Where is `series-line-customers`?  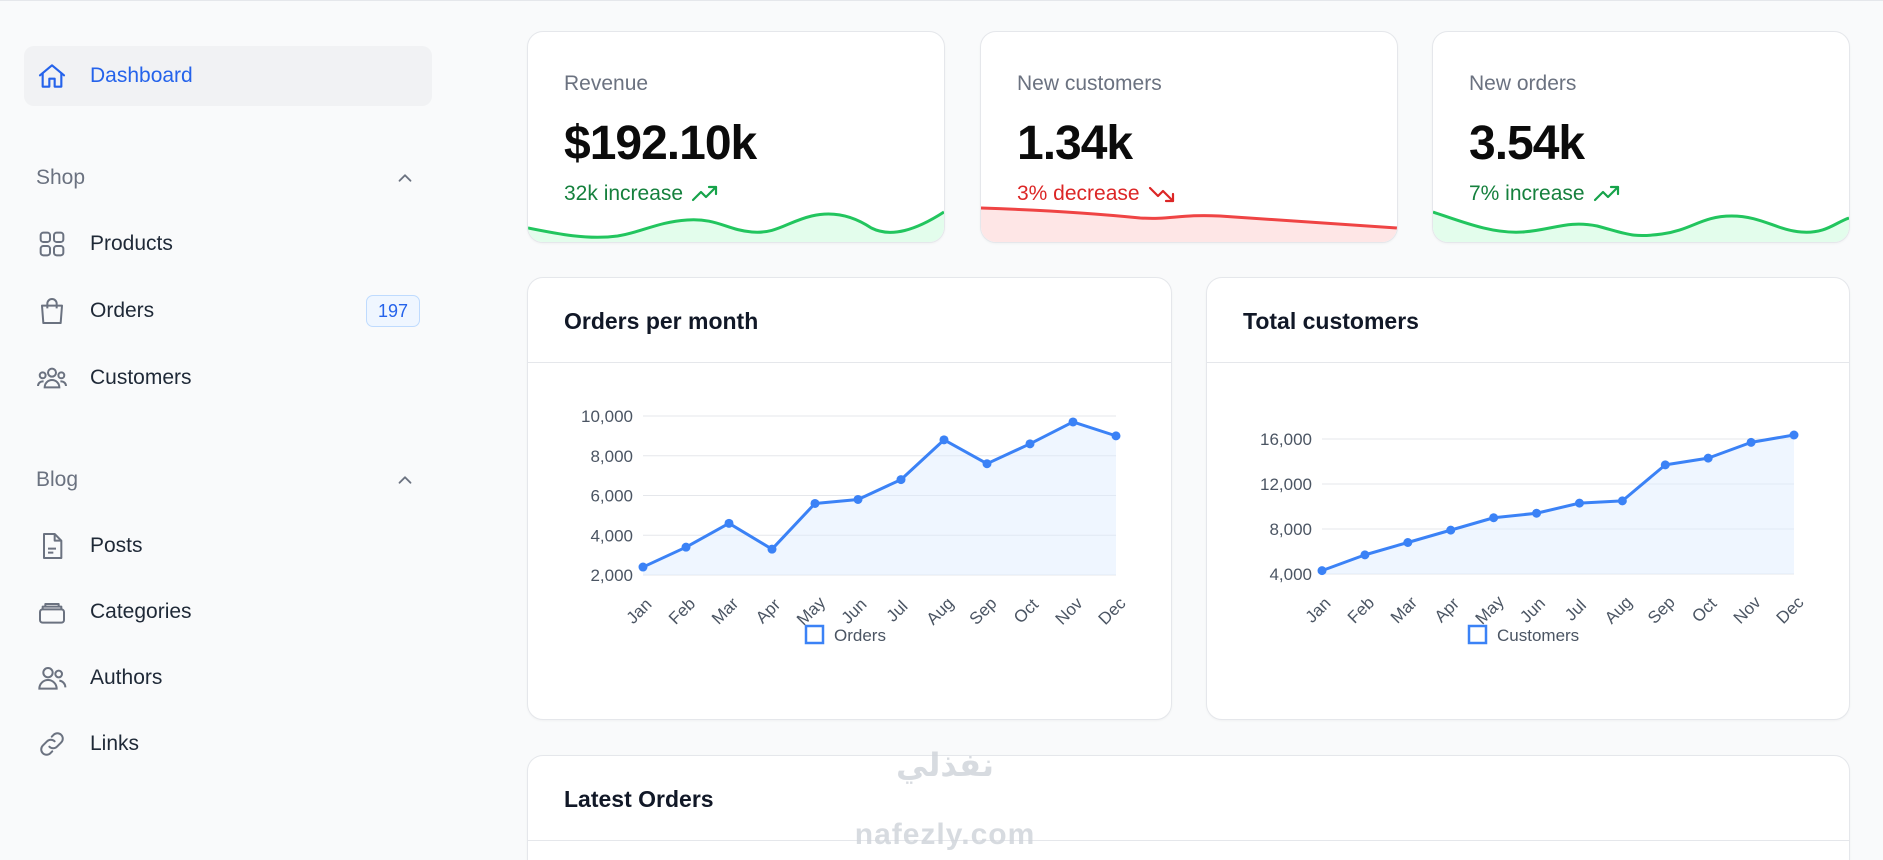 series-line-customers is located at coordinates (1558, 503).